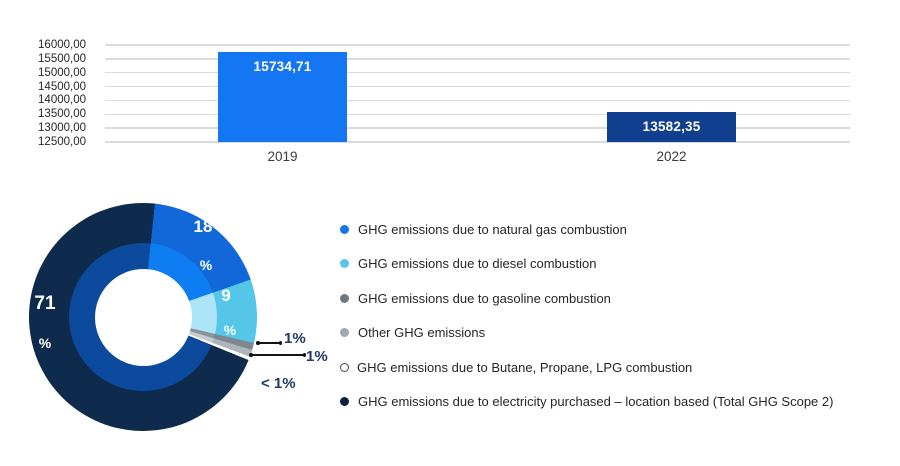 This screenshot has height=466, width=900. I want to click on y-axis-tick-label: 15000,00, so click(62, 72).